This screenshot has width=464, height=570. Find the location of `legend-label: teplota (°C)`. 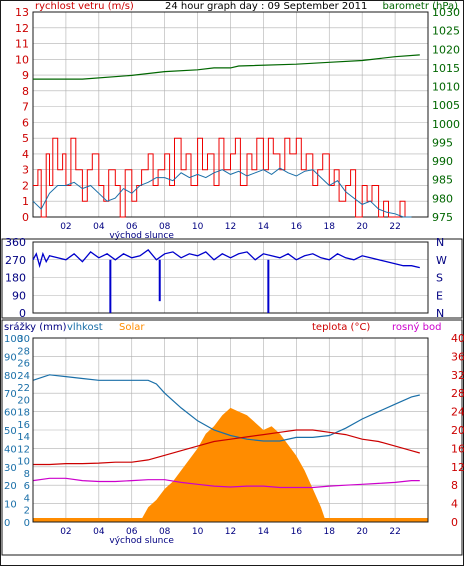

legend-label: teplota (°C) is located at coordinates (341, 327).